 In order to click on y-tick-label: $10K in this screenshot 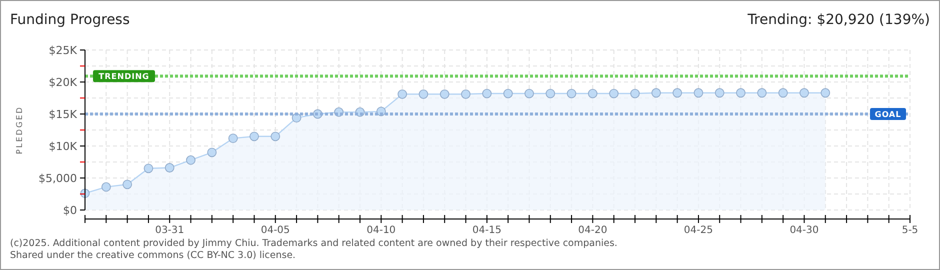, I will do `click(63, 146)`.